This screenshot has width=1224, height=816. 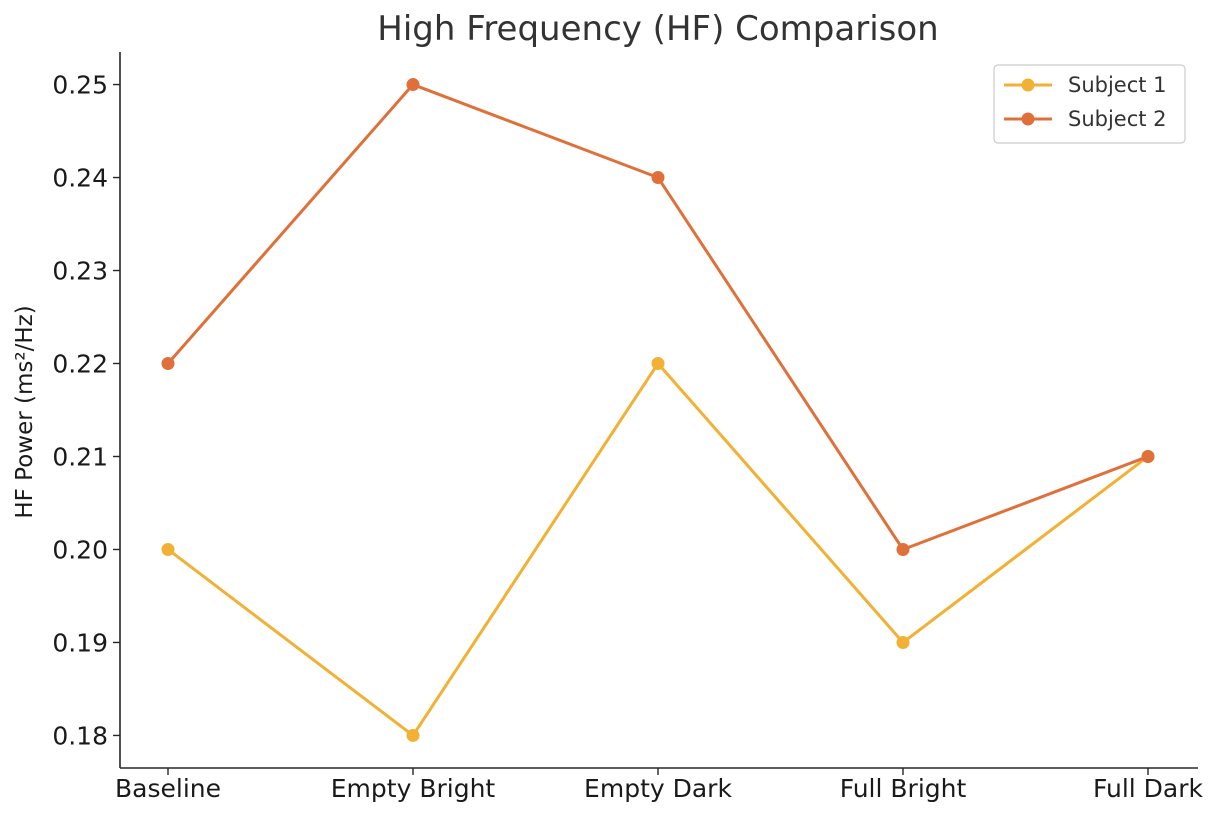 I want to click on chart-title: High Frequency (HF) Comparison, so click(x=657, y=29).